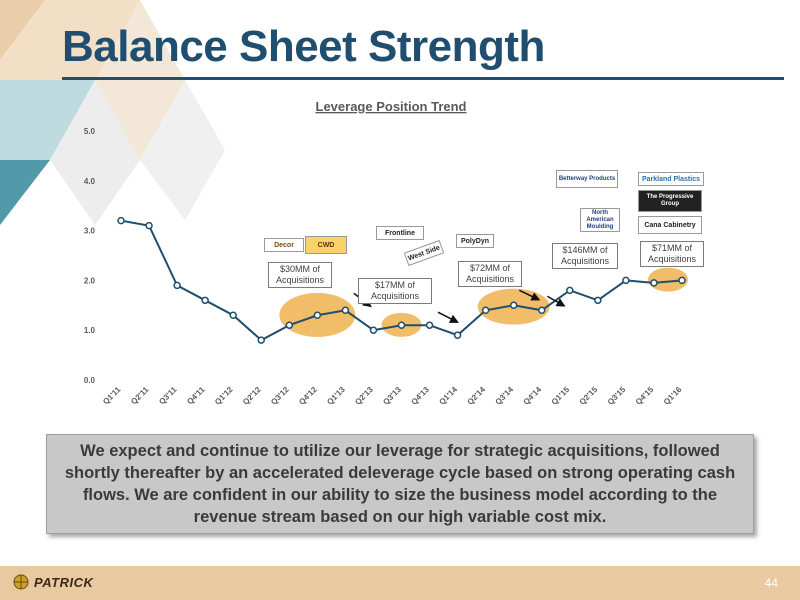  I want to click on acquired-logo-betterway: Betterway Products, so click(587, 179).